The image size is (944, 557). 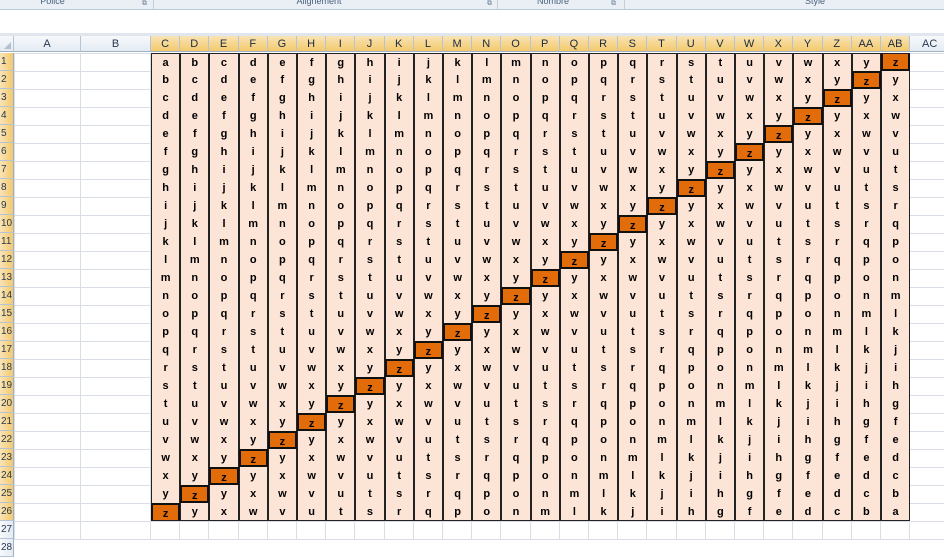 What do you see at coordinates (574, 332) in the screenshot?
I see `cell-q16: v` at bounding box center [574, 332].